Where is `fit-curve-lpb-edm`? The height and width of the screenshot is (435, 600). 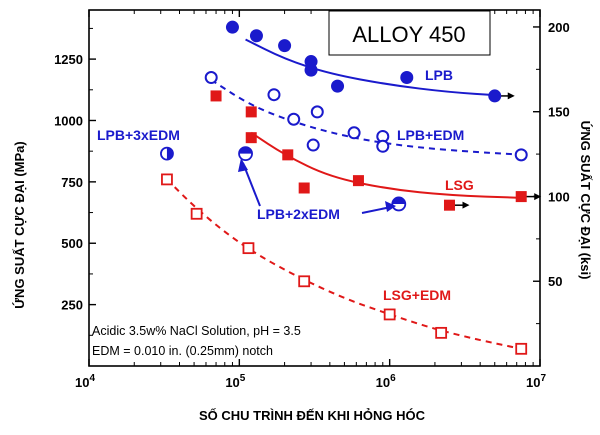 fit-curve-lpb-edm is located at coordinates (368, 117).